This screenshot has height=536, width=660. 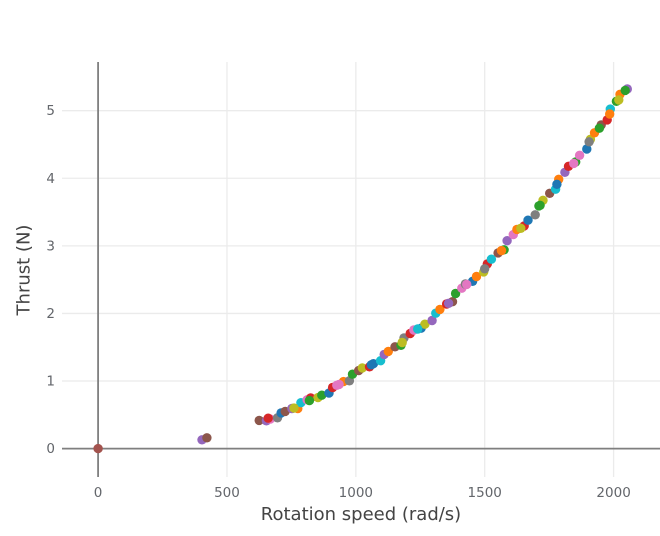 What do you see at coordinates (356, 493) in the screenshot?
I see `x-tick-label: 1000` at bounding box center [356, 493].